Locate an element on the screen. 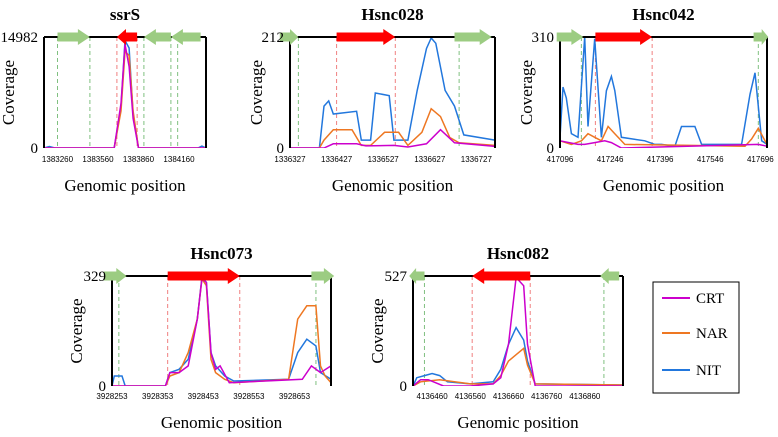  x-tick-label: 4136560 is located at coordinates (471, 396).